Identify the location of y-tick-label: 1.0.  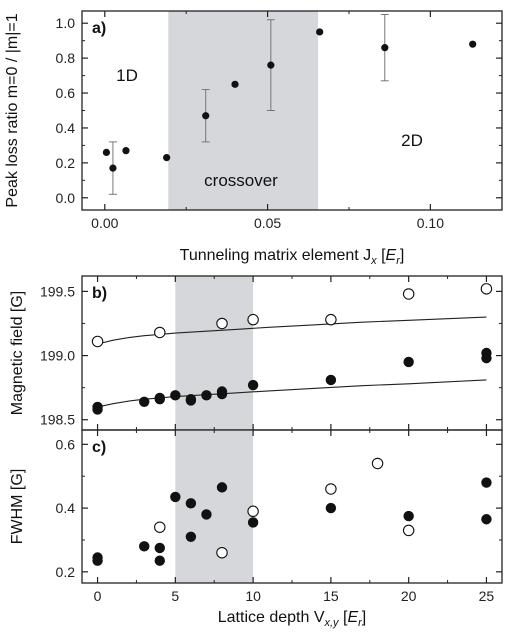
(66, 23).